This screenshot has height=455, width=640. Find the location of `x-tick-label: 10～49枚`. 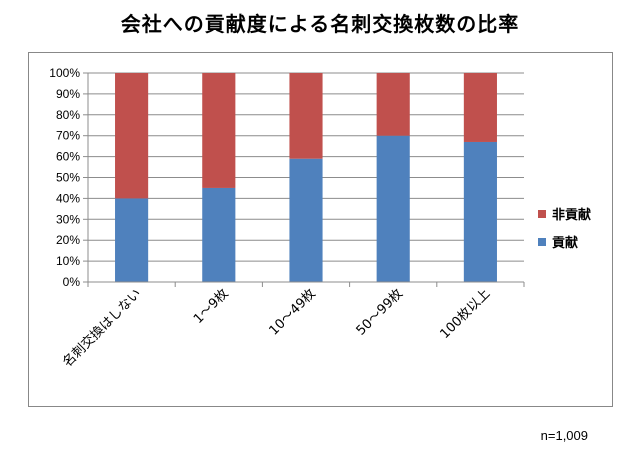

x-tick-label: 10～49枚 is located at coordinates (292, 312).